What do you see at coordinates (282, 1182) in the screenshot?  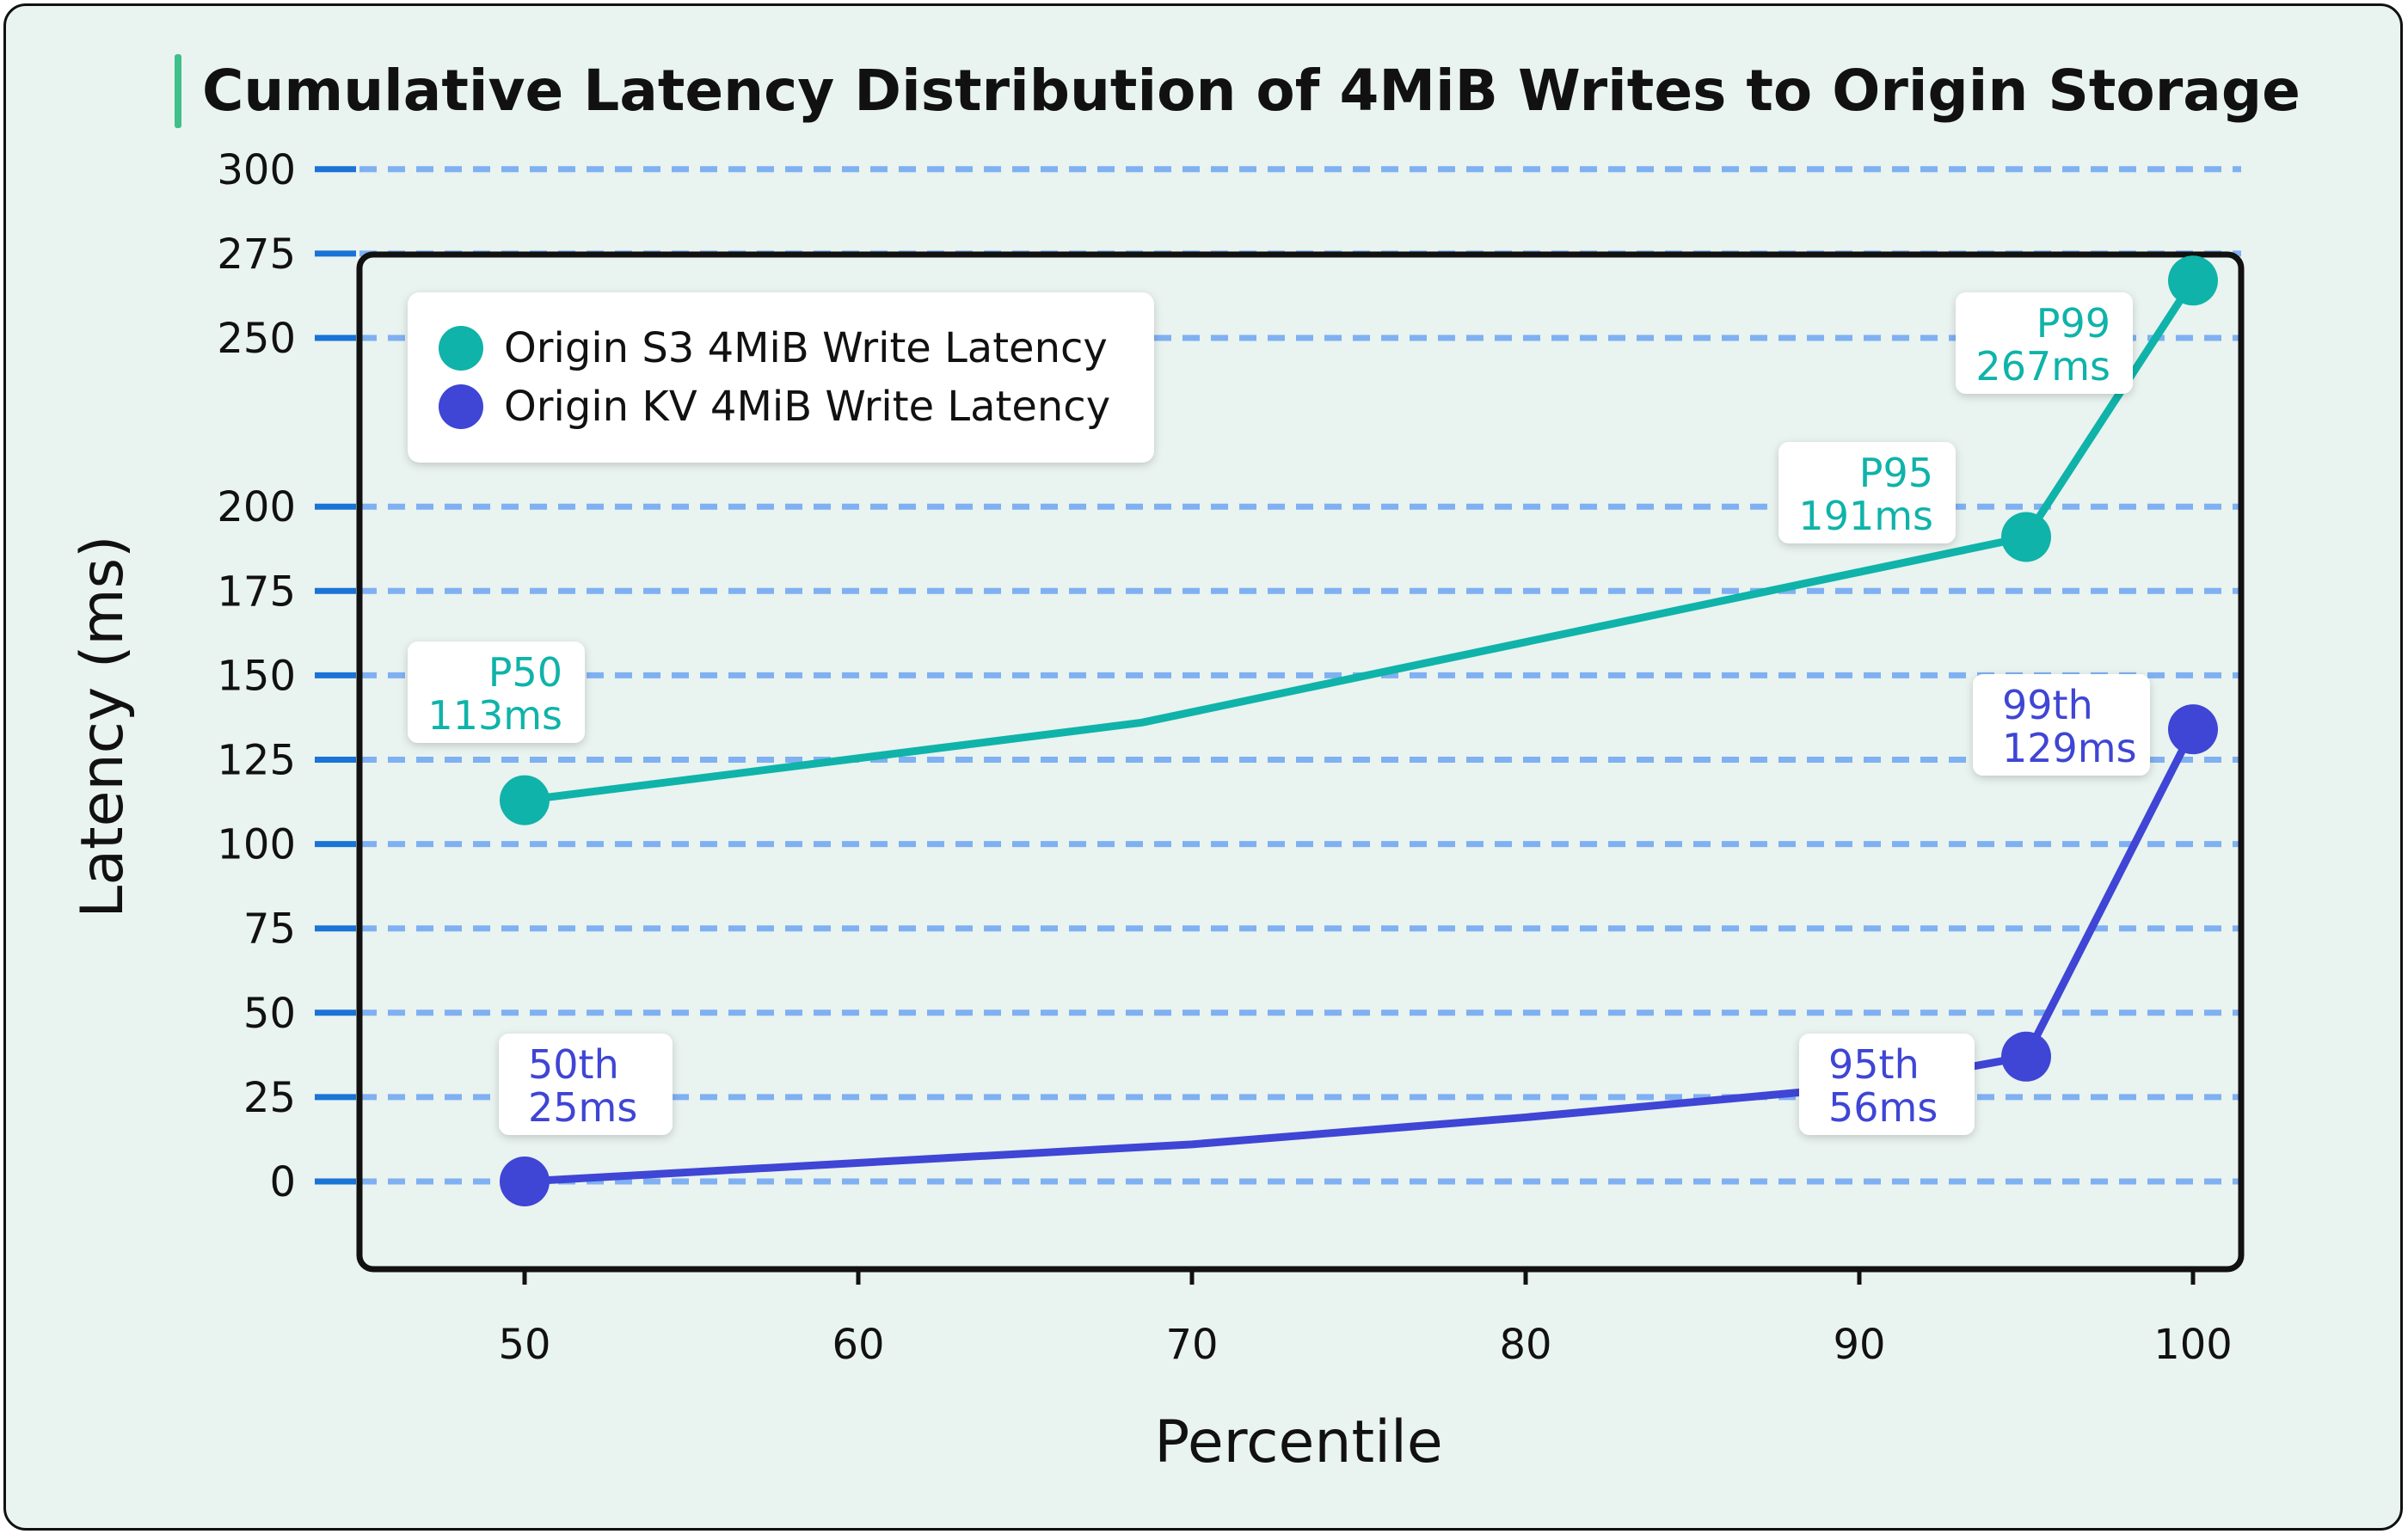 I see `y-tick-label-0: 0` at bounding box center [282, 1182].